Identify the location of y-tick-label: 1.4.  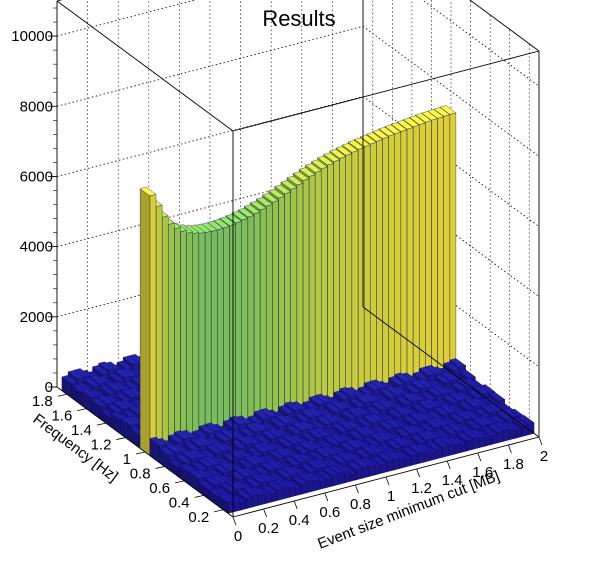
(81, 430).